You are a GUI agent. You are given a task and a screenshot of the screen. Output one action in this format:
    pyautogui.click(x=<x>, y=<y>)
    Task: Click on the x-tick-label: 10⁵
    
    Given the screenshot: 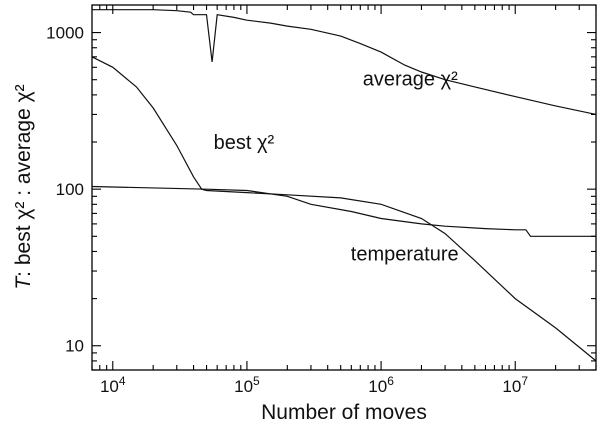 What is the action you would take?
    pyautogui.click(x=247, y=385)
    